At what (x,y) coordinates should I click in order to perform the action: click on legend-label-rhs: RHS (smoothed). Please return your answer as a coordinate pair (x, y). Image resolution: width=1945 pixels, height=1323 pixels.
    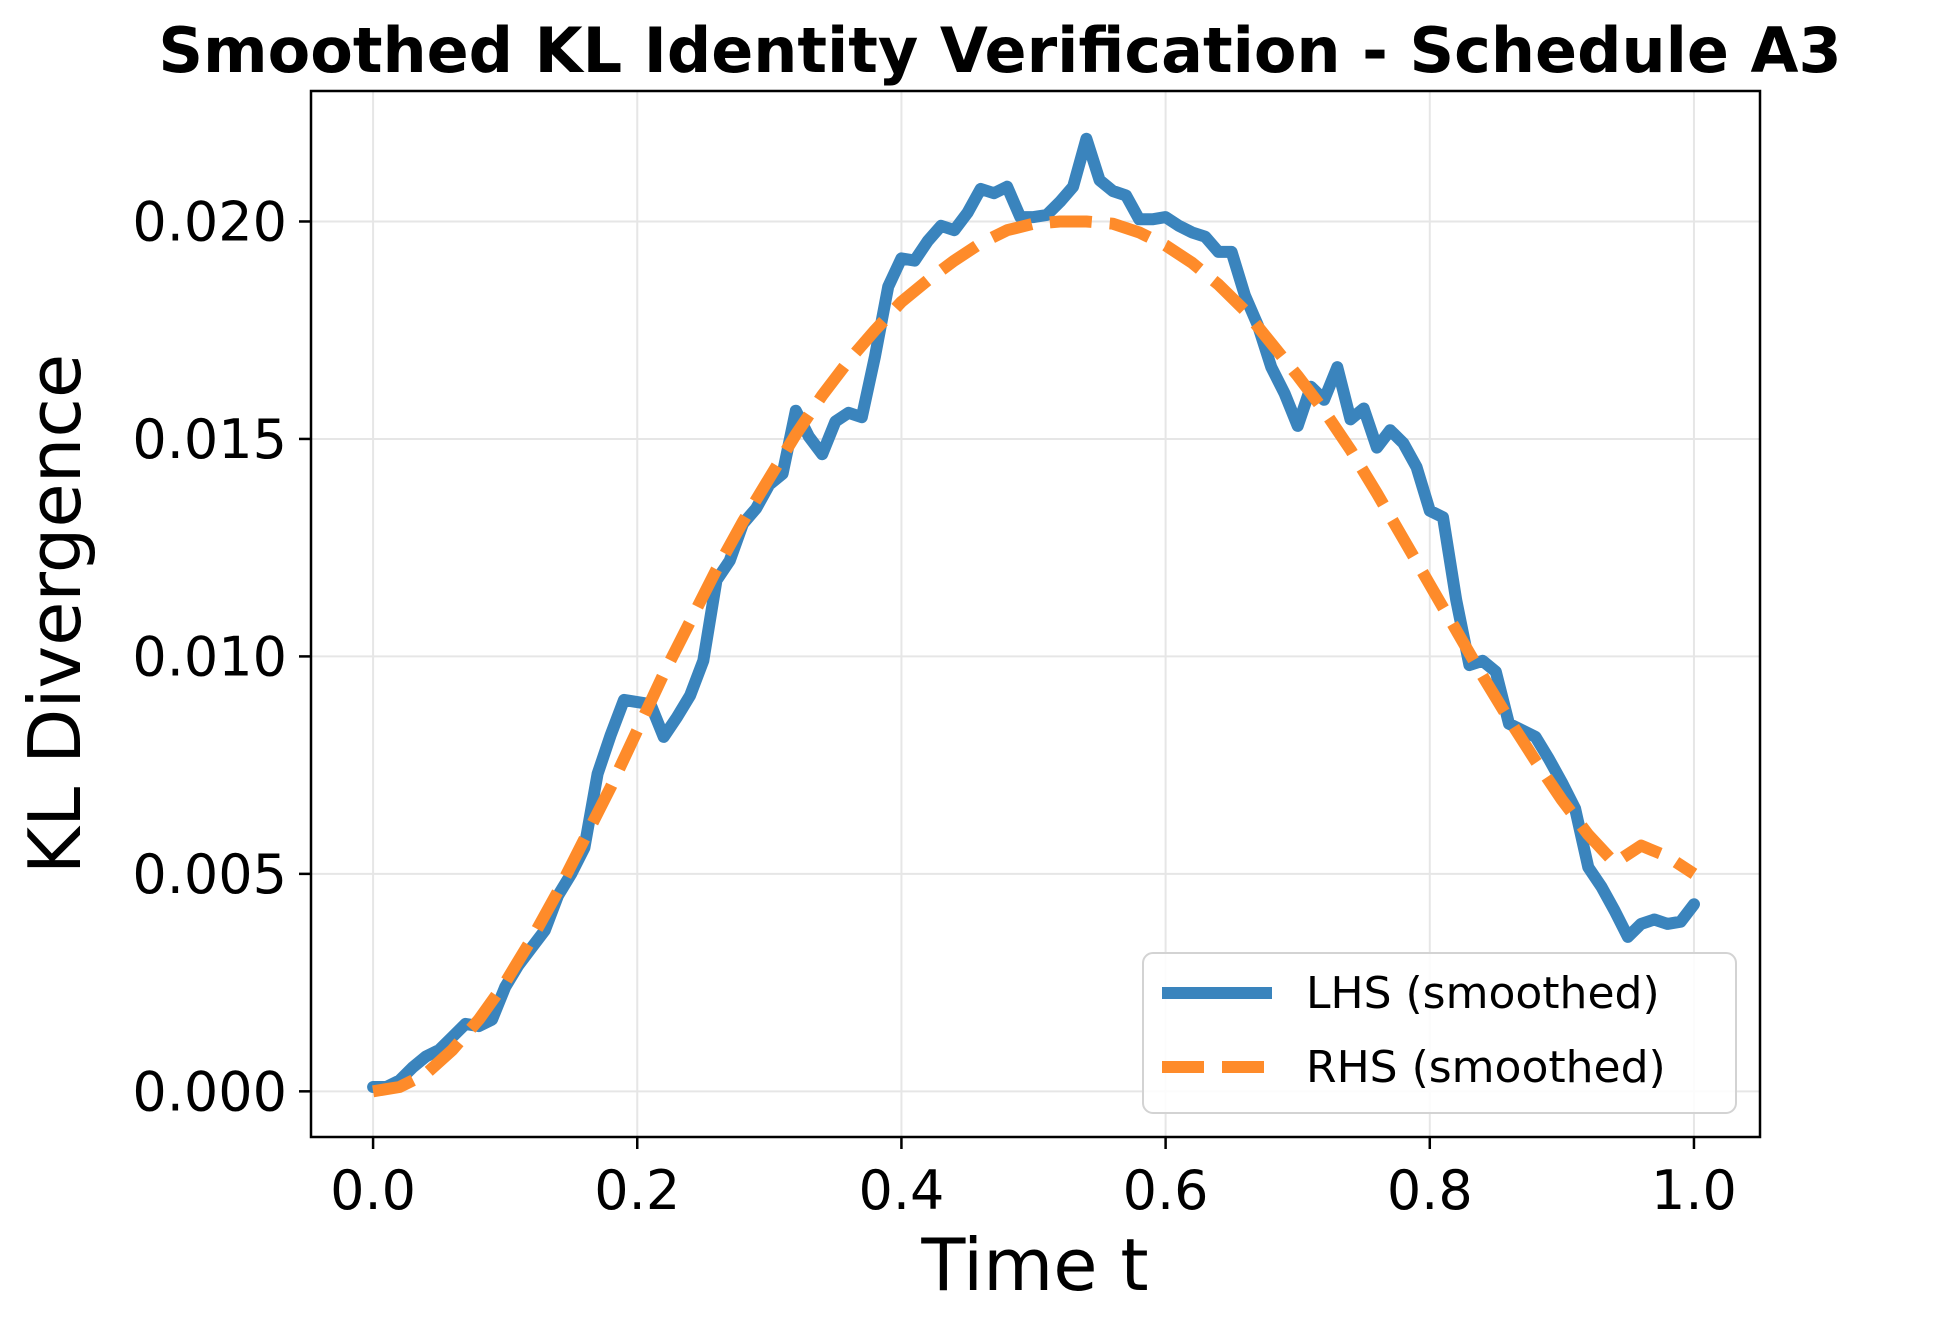
    Looking at the image, I should click on (1486, 1067).